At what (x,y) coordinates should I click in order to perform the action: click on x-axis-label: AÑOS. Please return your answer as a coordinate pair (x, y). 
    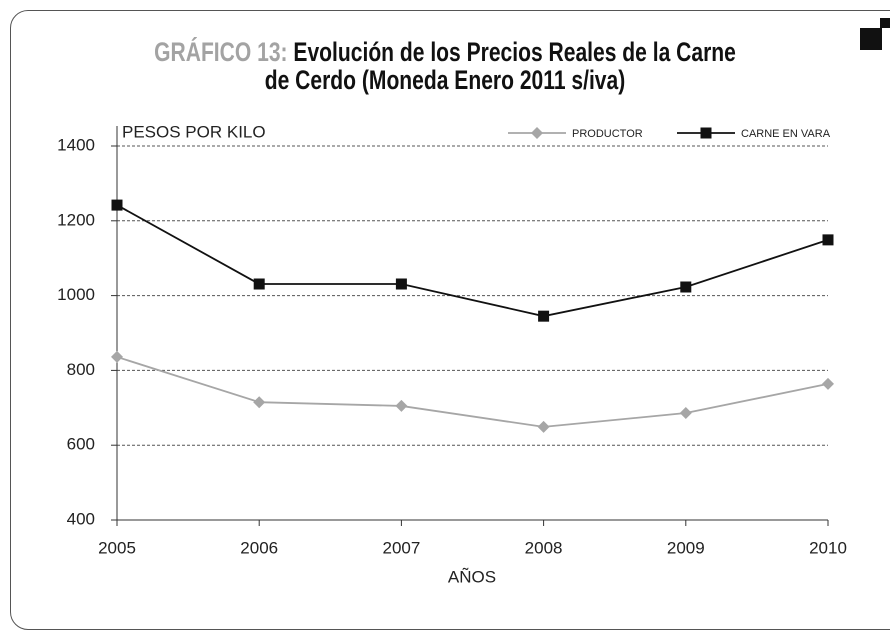
    Looking at the image, I should click on (472, 576).